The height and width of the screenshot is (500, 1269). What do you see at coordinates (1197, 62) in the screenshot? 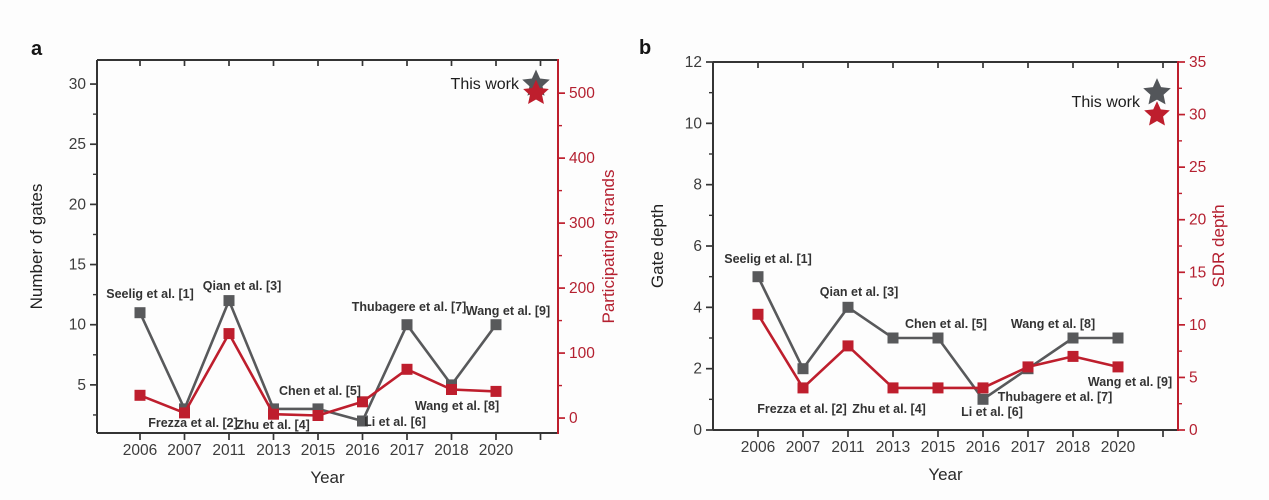
I see `panel-b-right-tick-label: 35` at bounding box center [1197, 62].